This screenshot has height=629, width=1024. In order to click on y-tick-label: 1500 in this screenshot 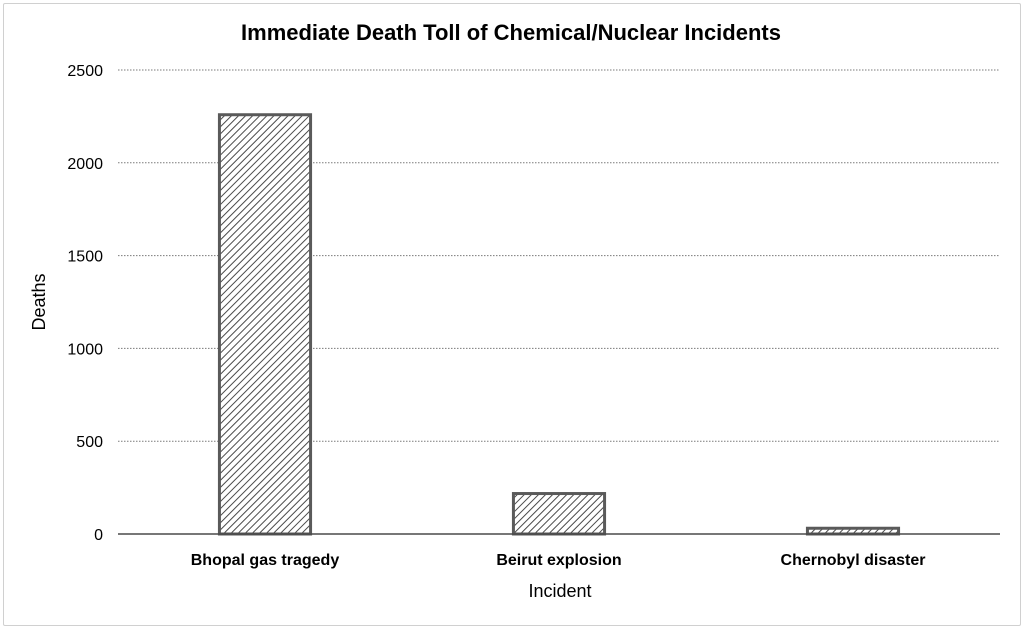, I will do `click(85, 257)`.